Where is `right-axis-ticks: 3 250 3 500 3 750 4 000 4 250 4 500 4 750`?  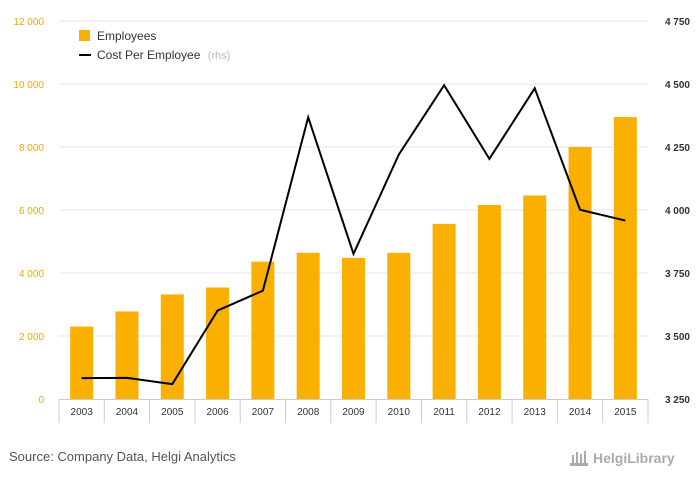
right-axis-ticks: 3 250 3 500 3 750 4 000 4 250 4 500 4 750 is located at coordinates (677, 211).